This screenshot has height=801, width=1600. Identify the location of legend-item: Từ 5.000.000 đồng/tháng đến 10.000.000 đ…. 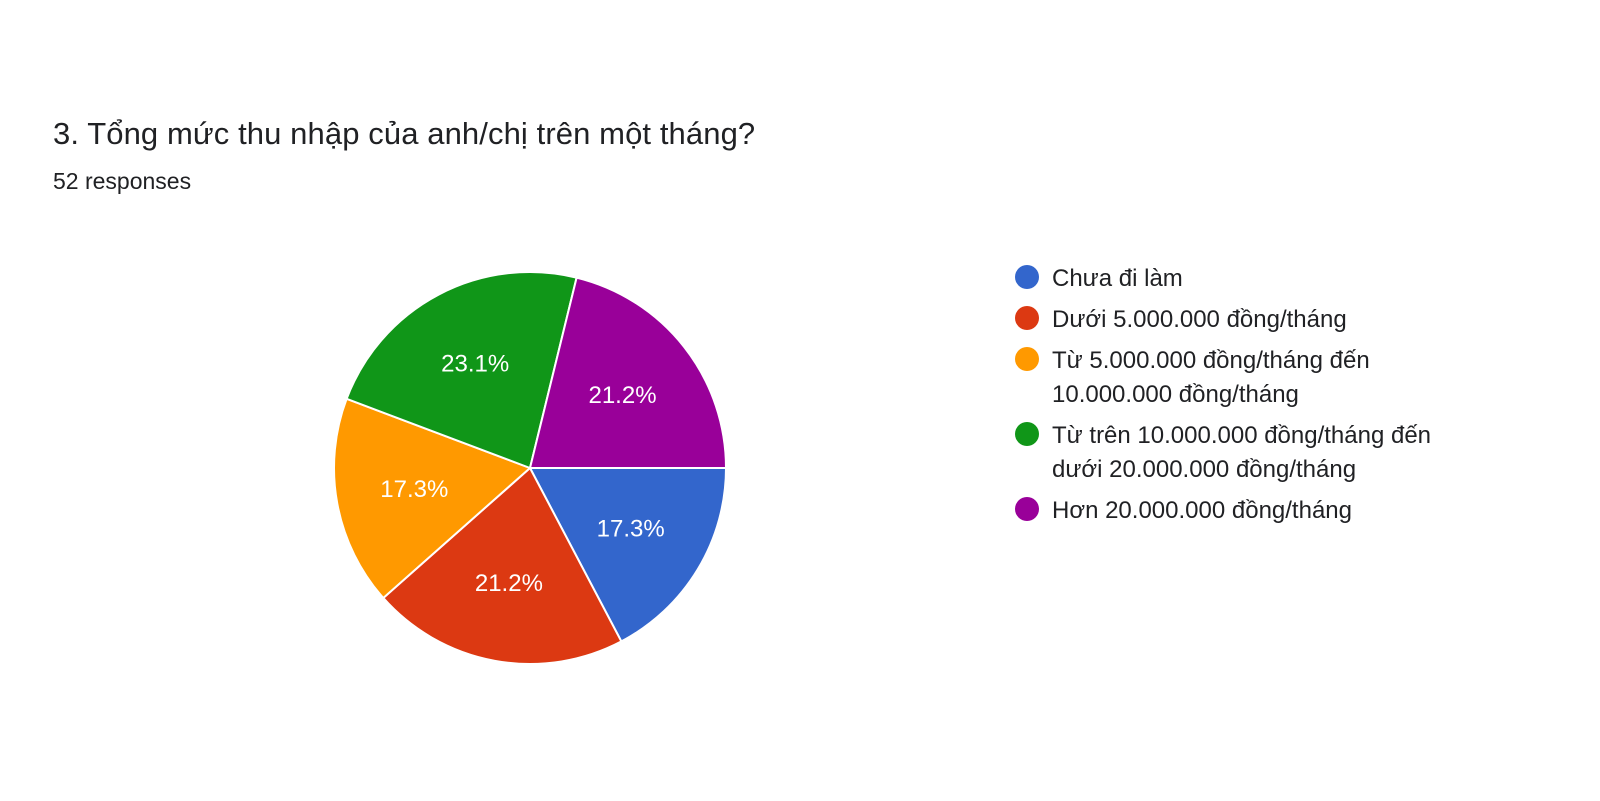
(1275, 378).